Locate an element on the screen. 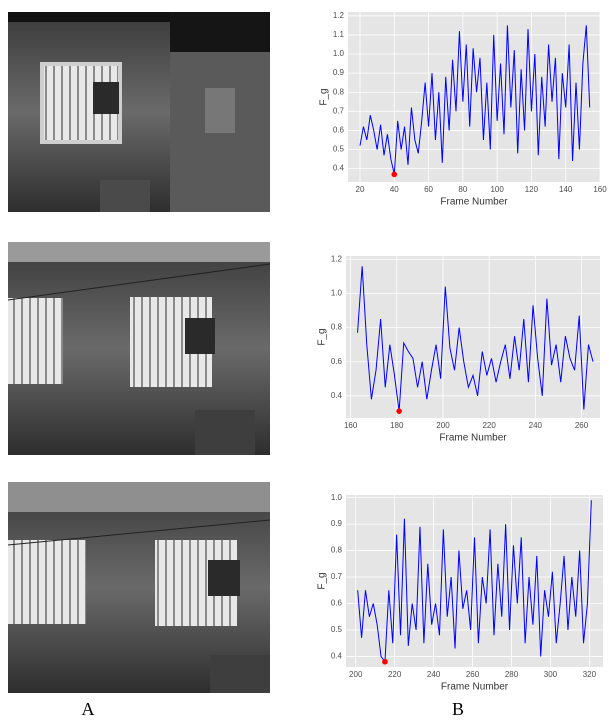 The height and width of the screenshot is (722, 609). panel-label: A is located at coordinates (88, 709).